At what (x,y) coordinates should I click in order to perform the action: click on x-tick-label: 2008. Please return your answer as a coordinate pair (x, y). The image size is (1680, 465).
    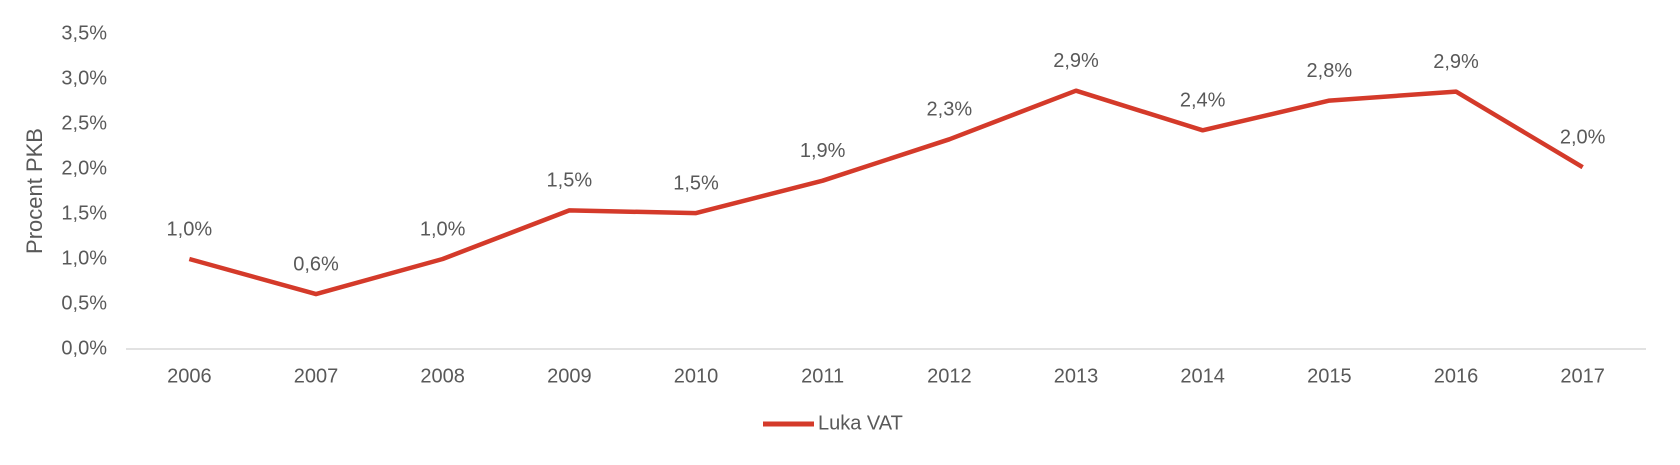
    Looking at the image, I should click on (442, 376).